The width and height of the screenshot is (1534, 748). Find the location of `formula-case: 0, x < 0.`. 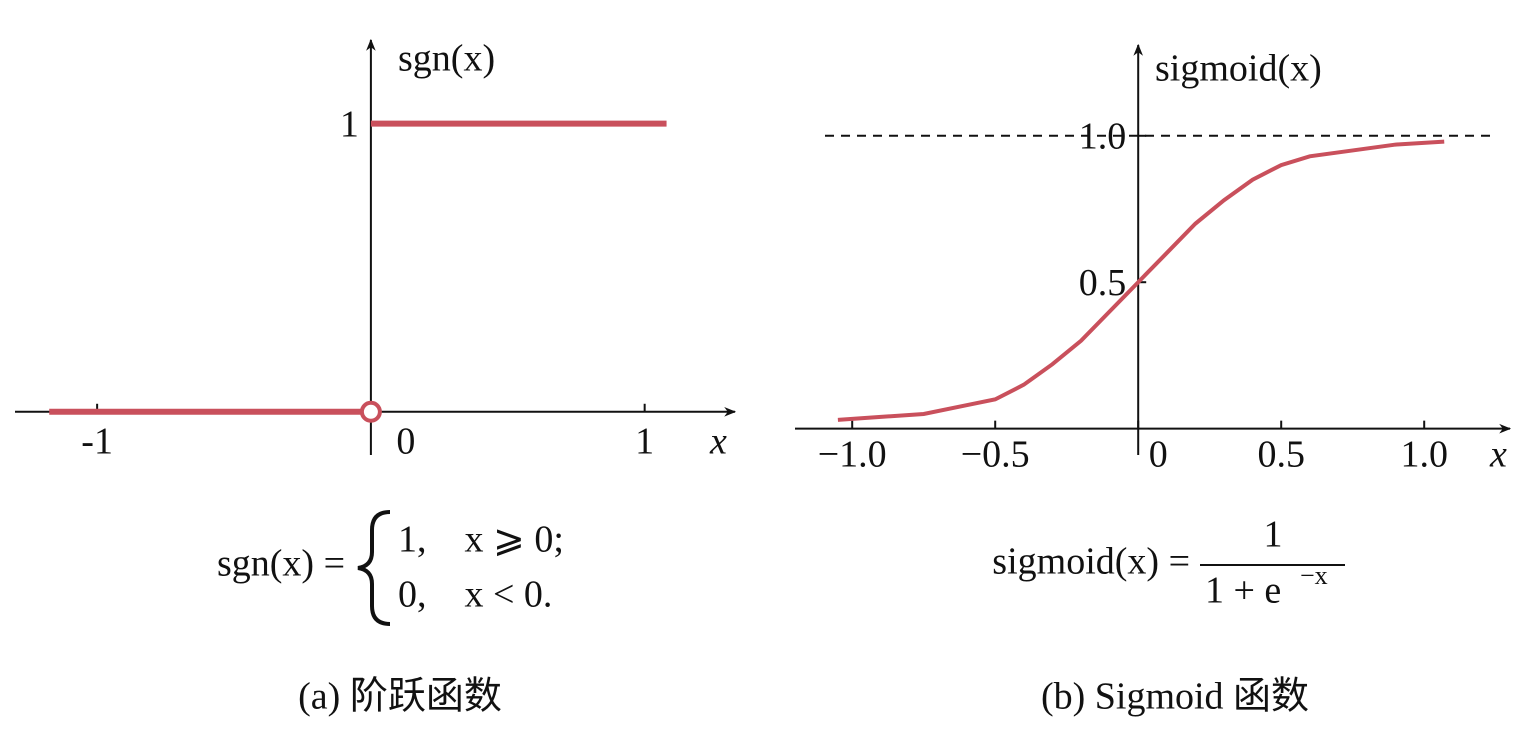

formula-case: 0, x < 0. is located at coordinates (475, 595).